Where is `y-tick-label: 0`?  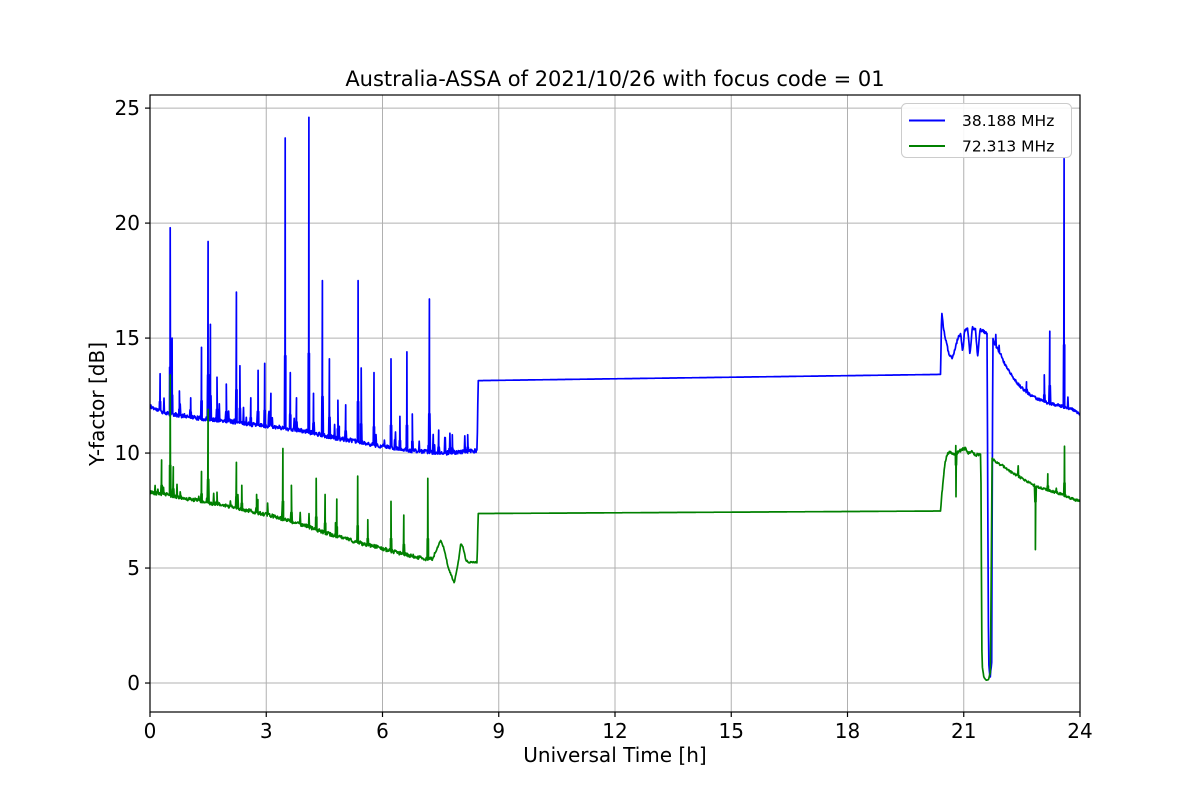 y-tick-label: 0 is located at coordinates (133, 683).